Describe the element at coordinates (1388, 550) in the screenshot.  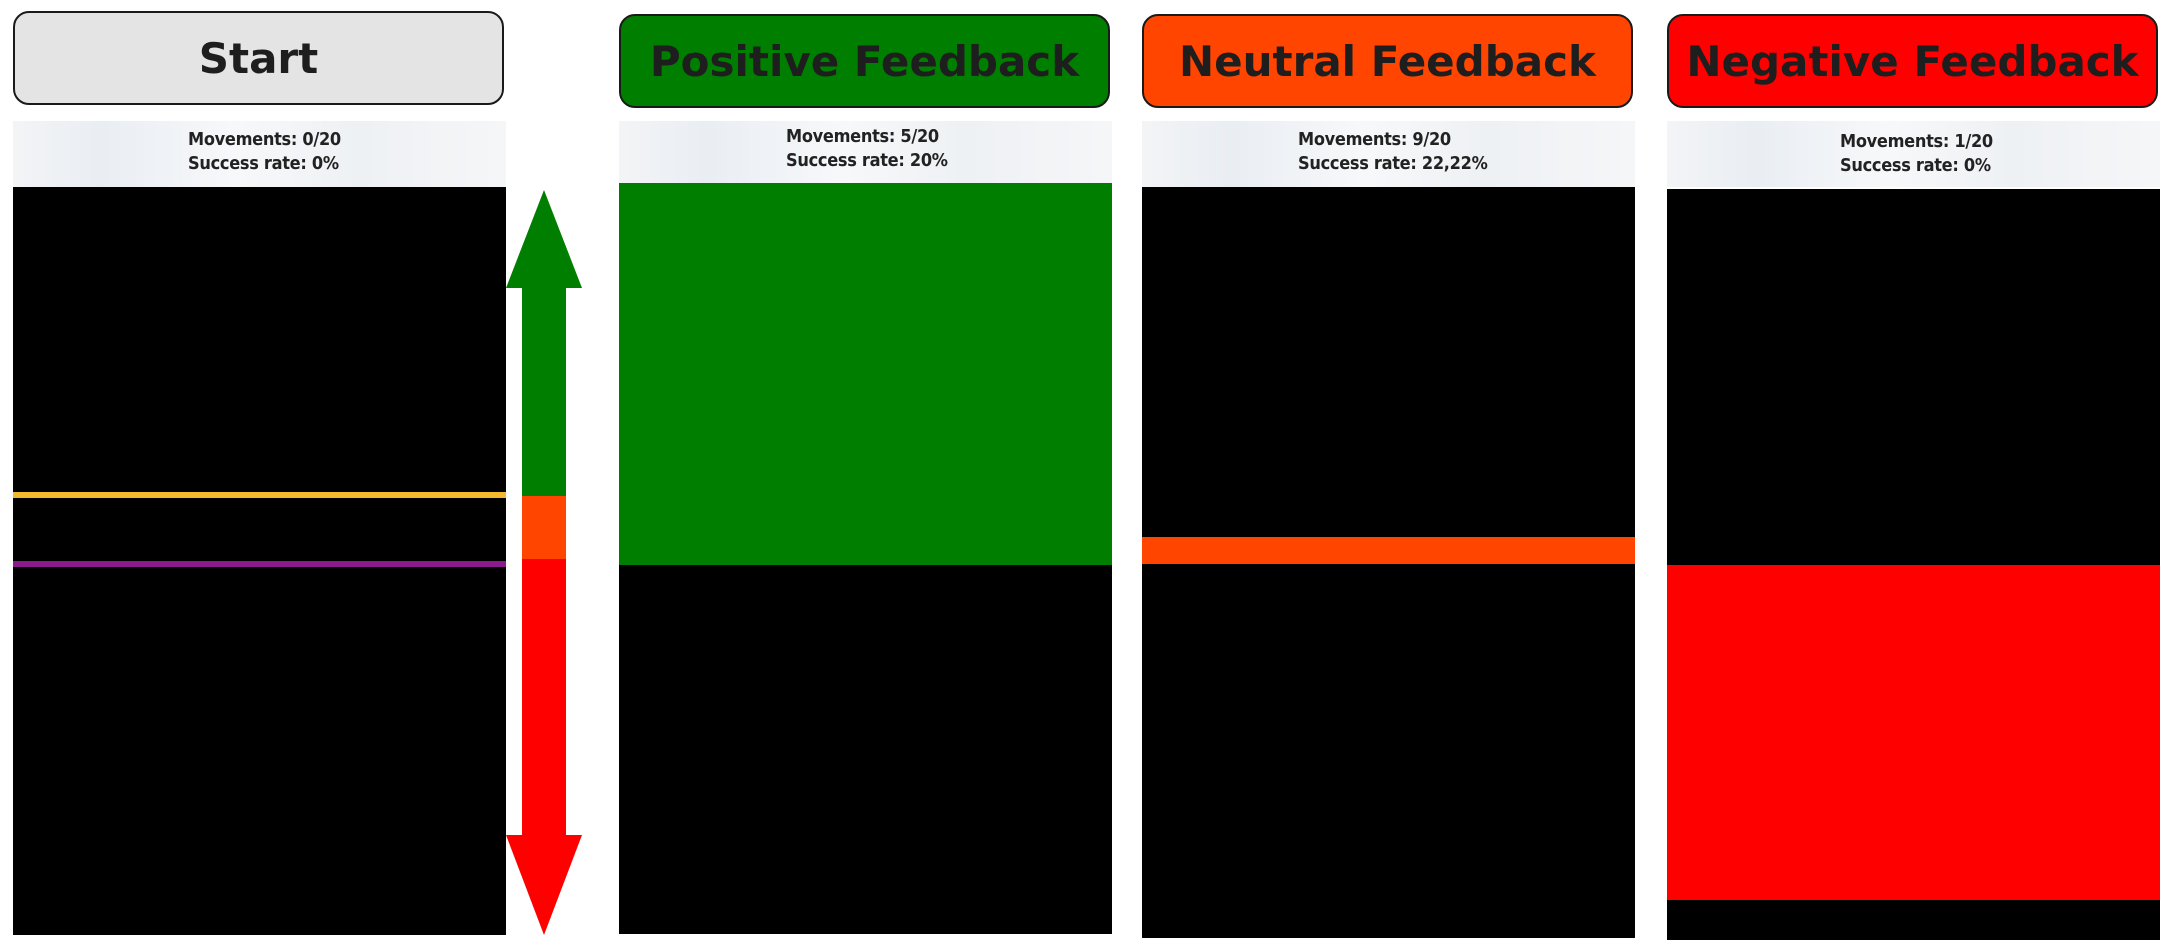
I see `neutral-feedback-band` at that location.